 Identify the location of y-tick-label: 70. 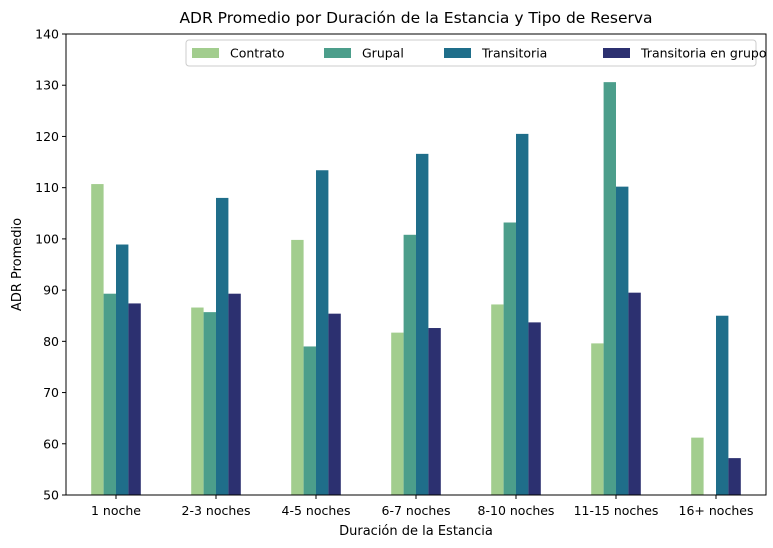
(51, 392).